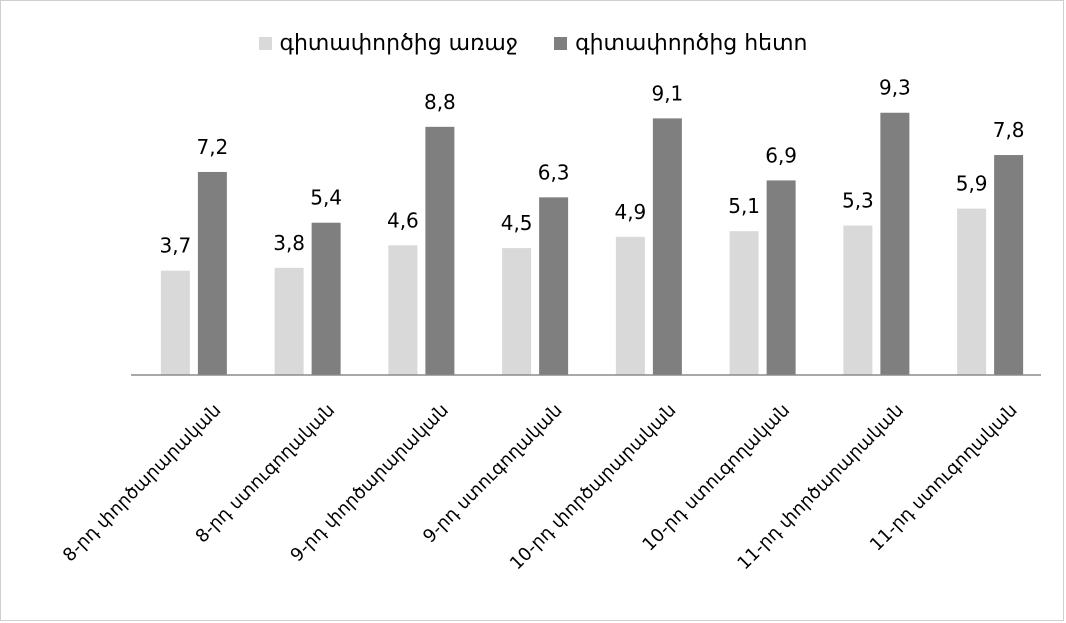 The height and width of the screenshot is (623, 1066). I want to click on data-label-after-3: 6,3, so click(554, 172).